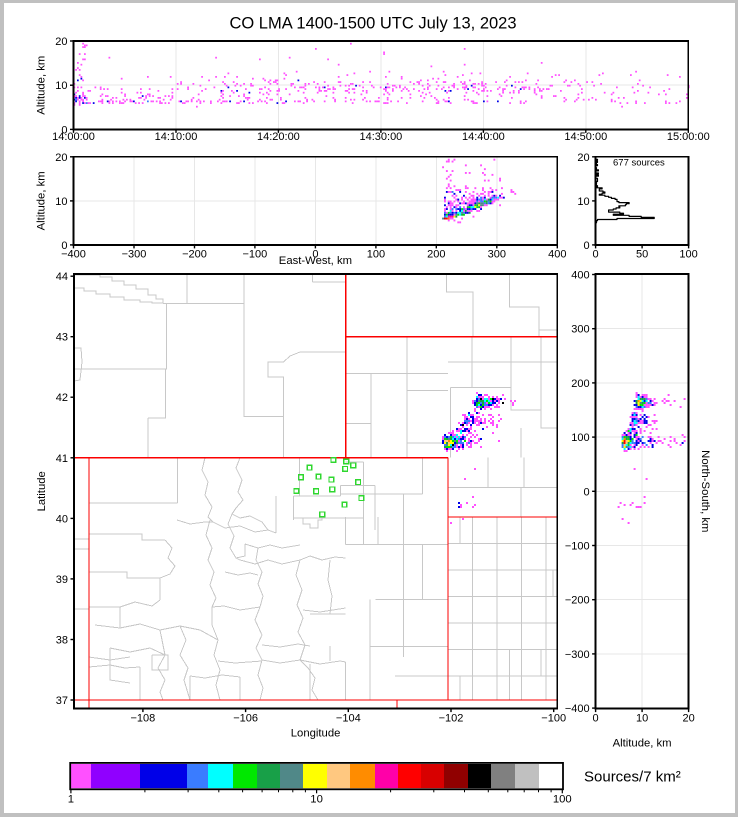 The image size is (738, 817). Describe the element at coordinates (688, 137) in the screenshot. I see `svg-text: 15:00:00` at that location.